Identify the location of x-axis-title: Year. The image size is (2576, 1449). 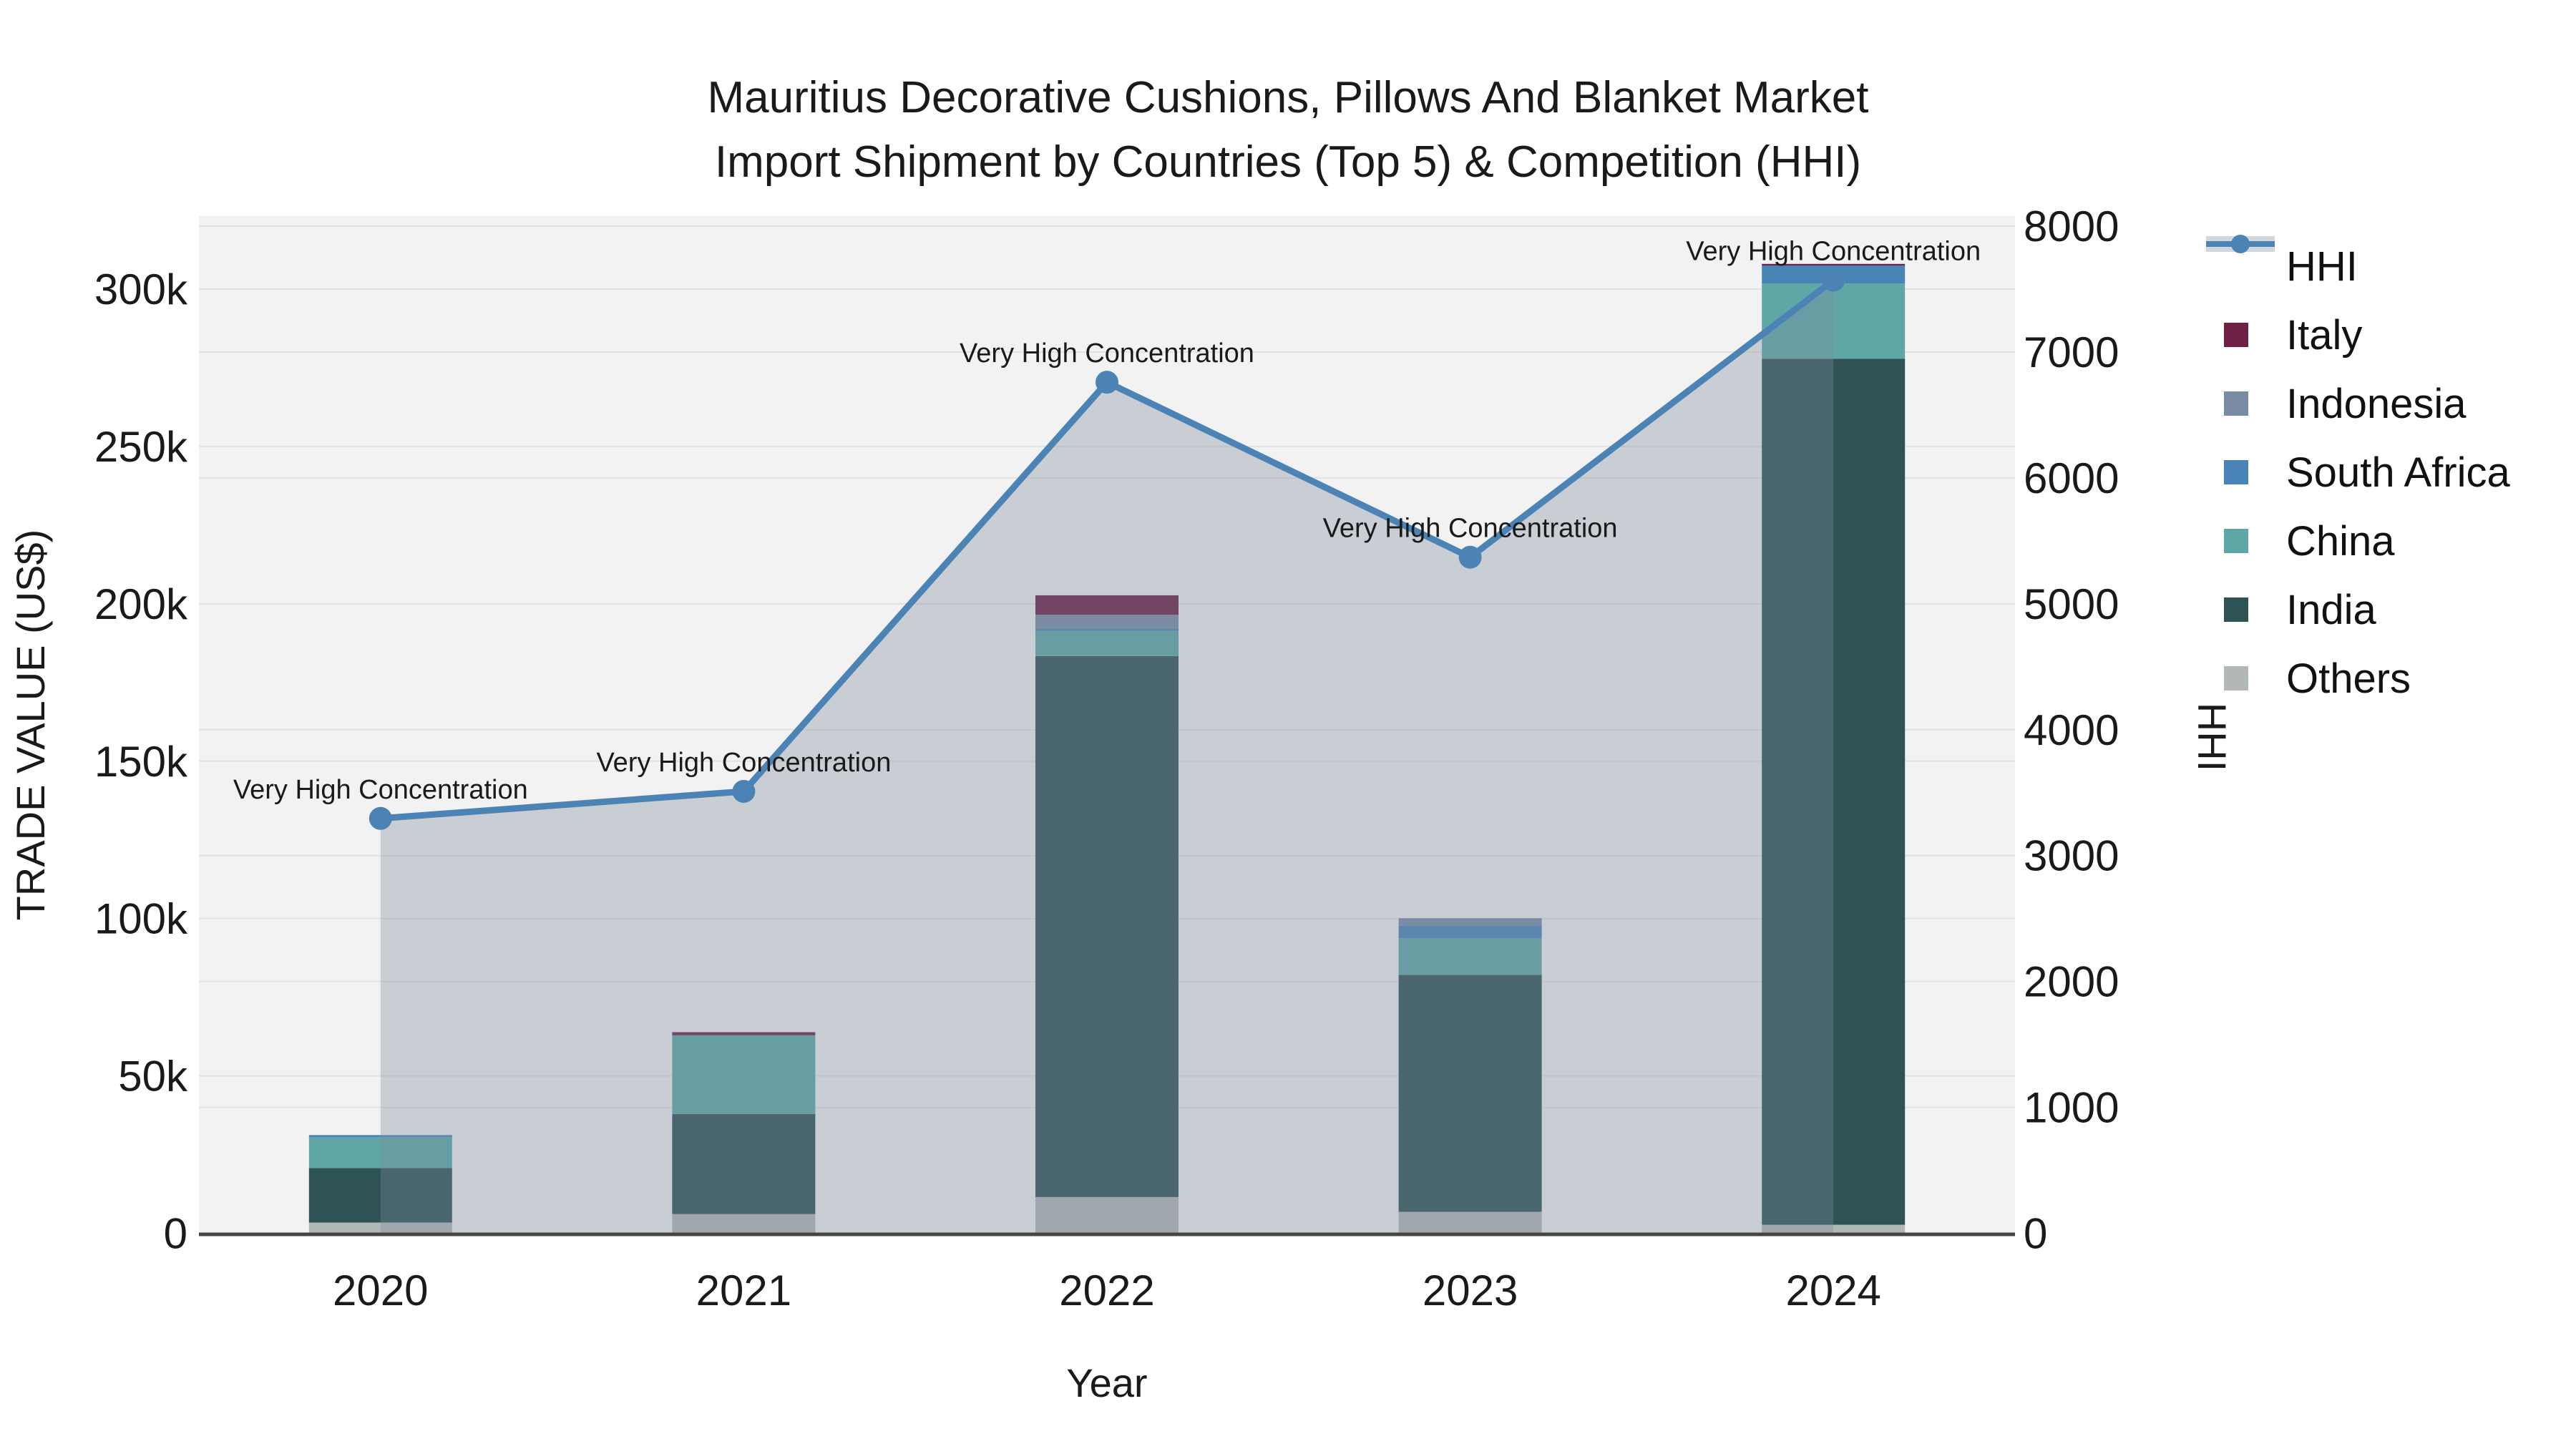
(1106, 1382).